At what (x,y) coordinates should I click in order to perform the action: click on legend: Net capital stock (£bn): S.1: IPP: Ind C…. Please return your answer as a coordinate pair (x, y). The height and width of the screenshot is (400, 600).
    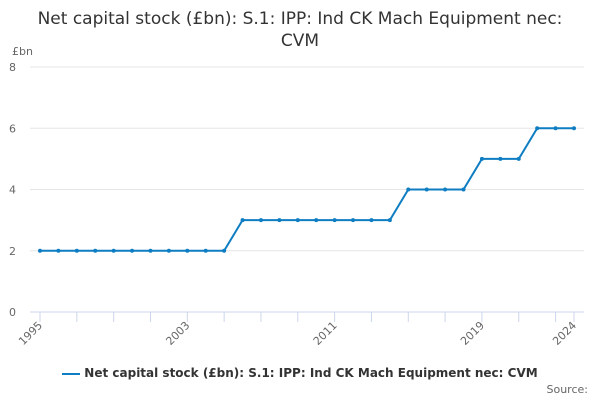
    Looking at the image, I should click on (300, 373).